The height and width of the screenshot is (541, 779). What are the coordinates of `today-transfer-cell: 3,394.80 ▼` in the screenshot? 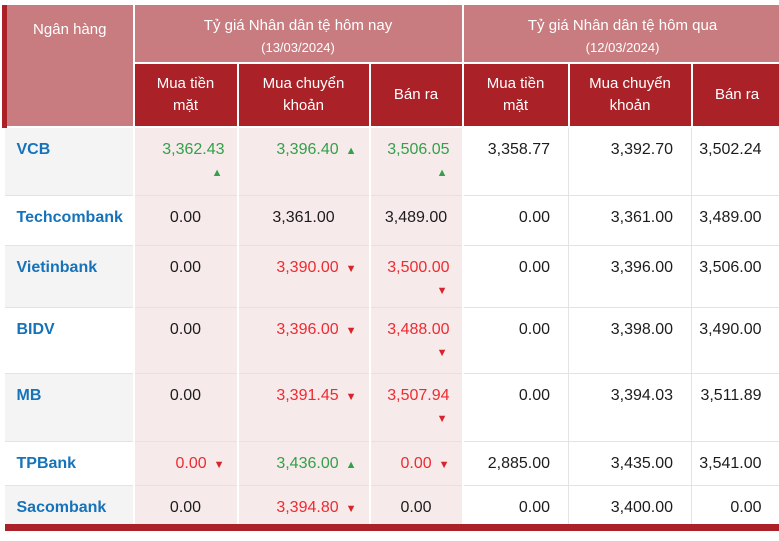 It's located at (304, 506).